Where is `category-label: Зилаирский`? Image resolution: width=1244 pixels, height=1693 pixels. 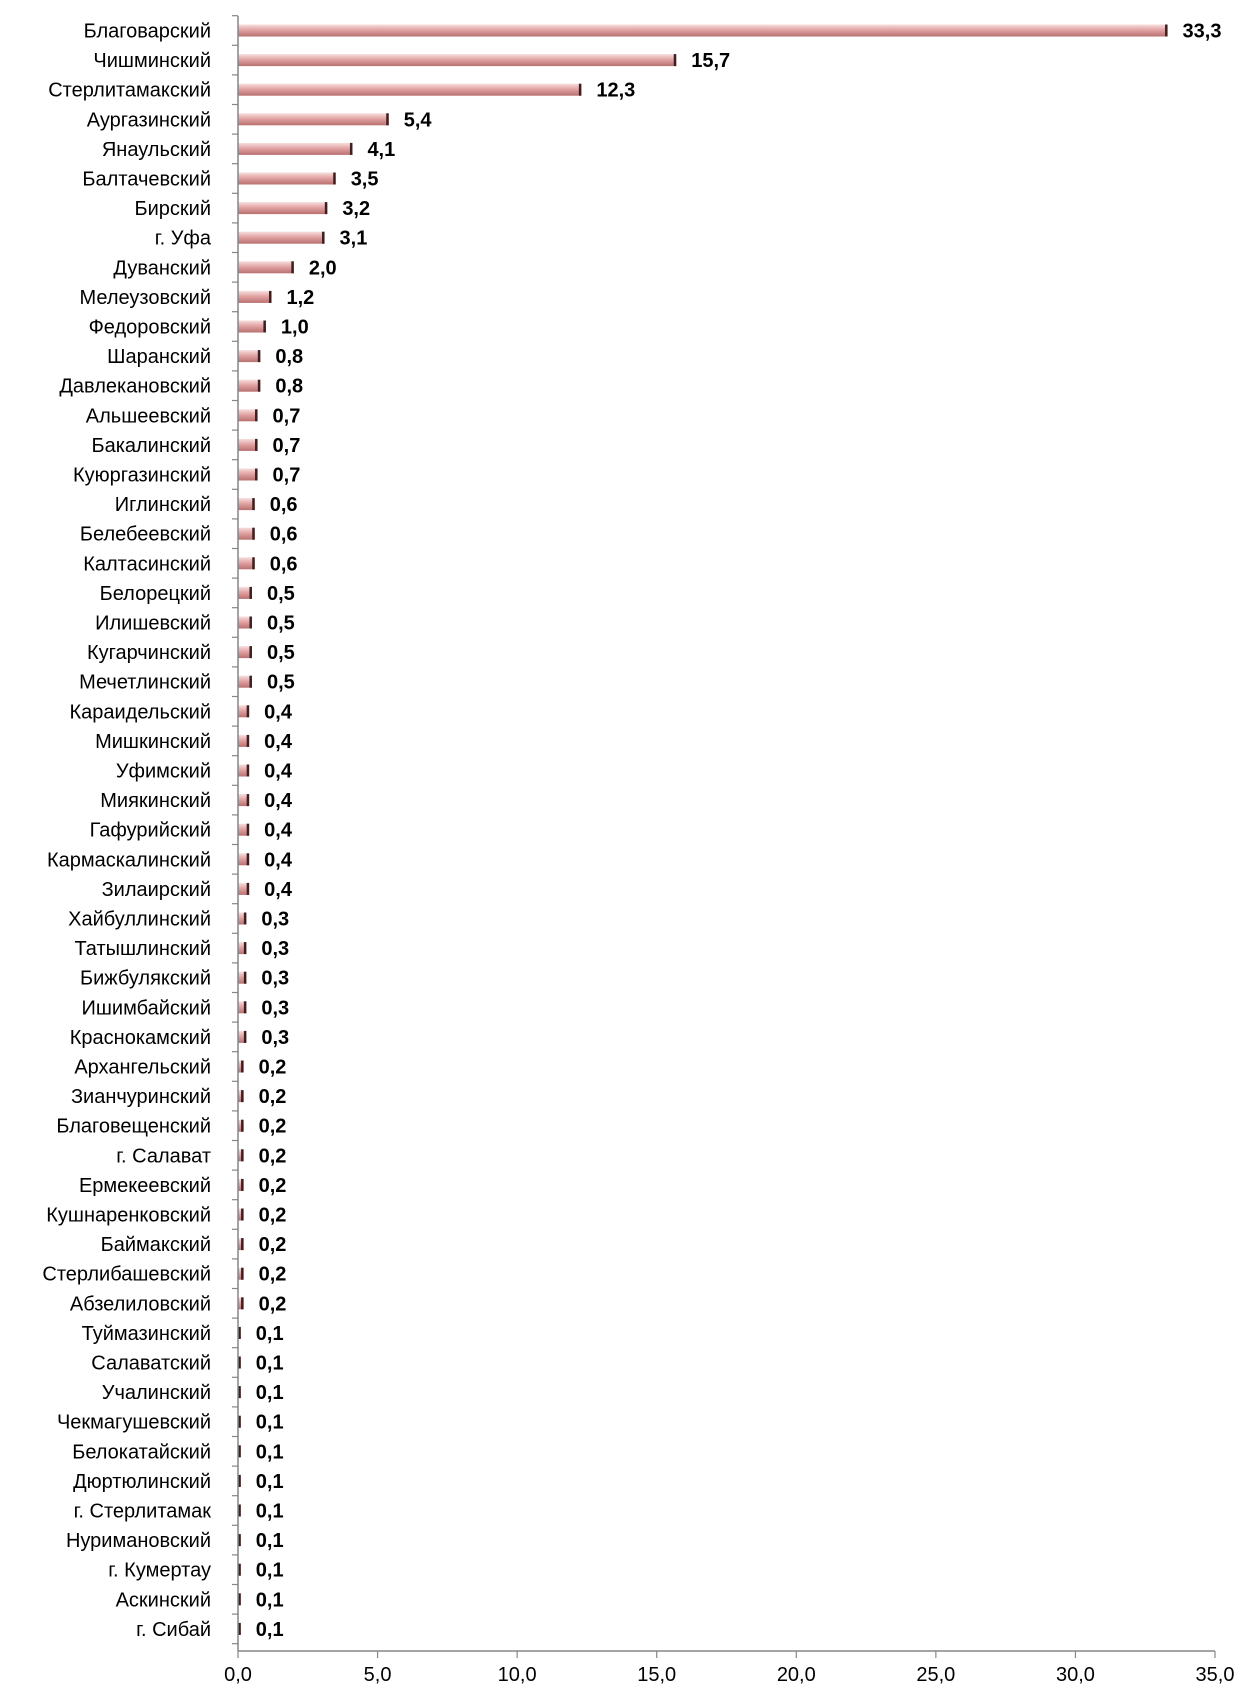 category-label: Зилаирский is located at coordinates (156, 890).